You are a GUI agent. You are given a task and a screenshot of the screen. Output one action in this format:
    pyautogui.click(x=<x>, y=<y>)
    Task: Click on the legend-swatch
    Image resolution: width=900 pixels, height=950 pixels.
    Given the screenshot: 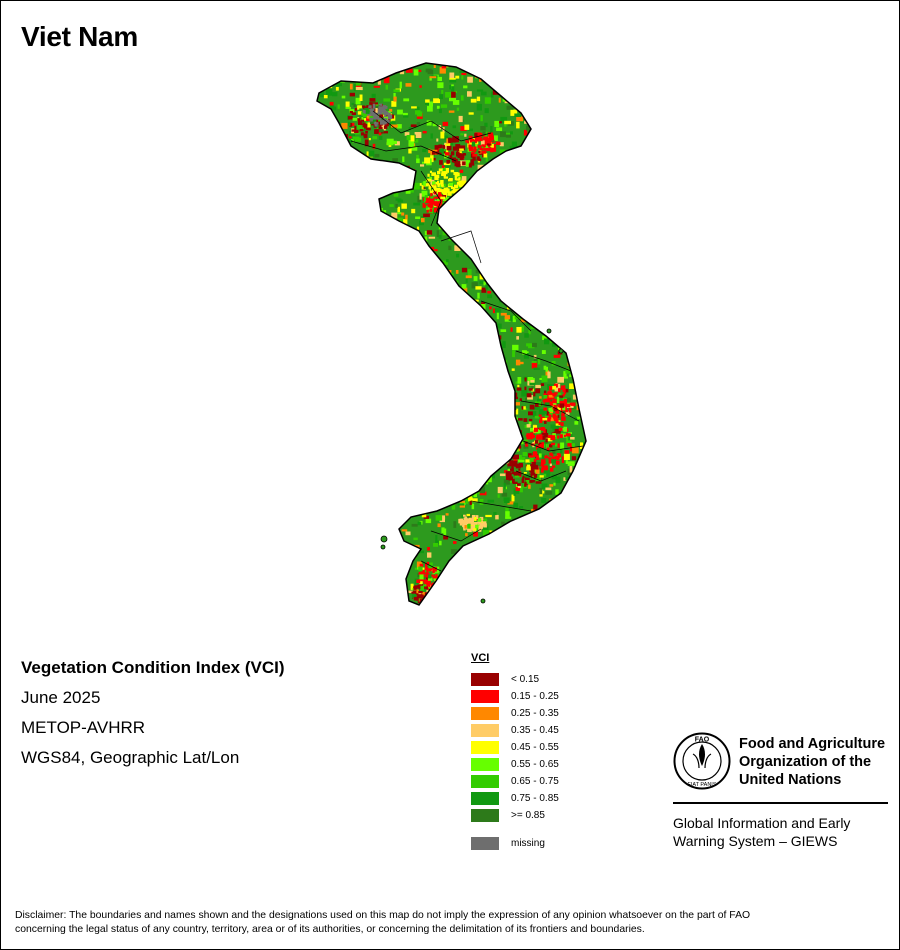 What is the action you would take?
    pyautogui.click(x=485, y=713)
    